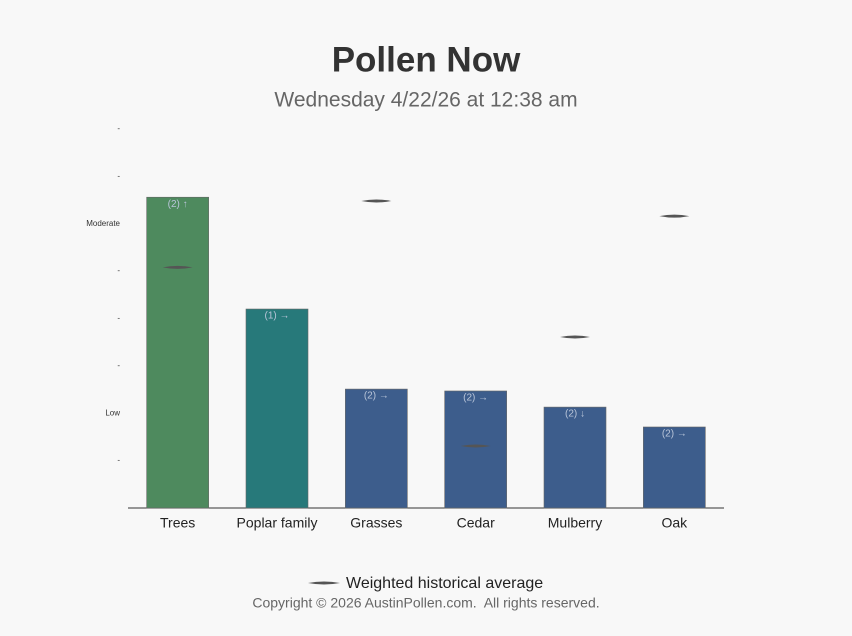  Describe the element at coordinates (376, 523) in the screenshot. I see `x-tick-label: Grasses` at that location.